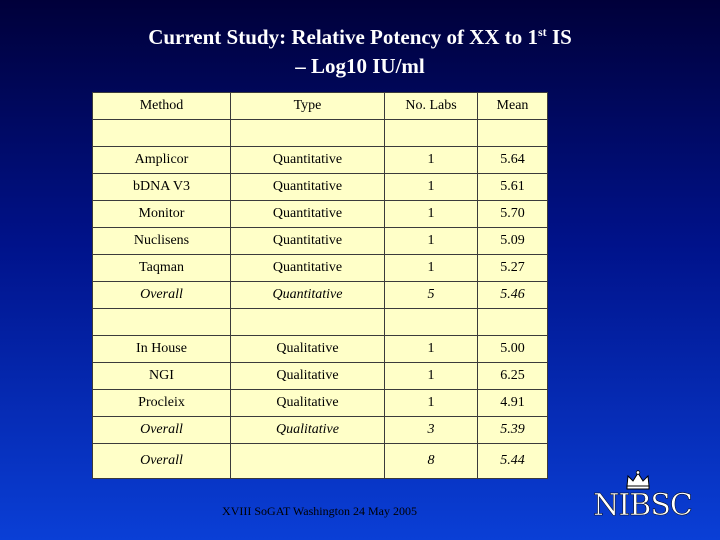 Image resolution: width=720 pixels, height=540 pixels. Describe the element at coordinates (161, 349) in the screenshot. I see `cell-method: In House` at that location.